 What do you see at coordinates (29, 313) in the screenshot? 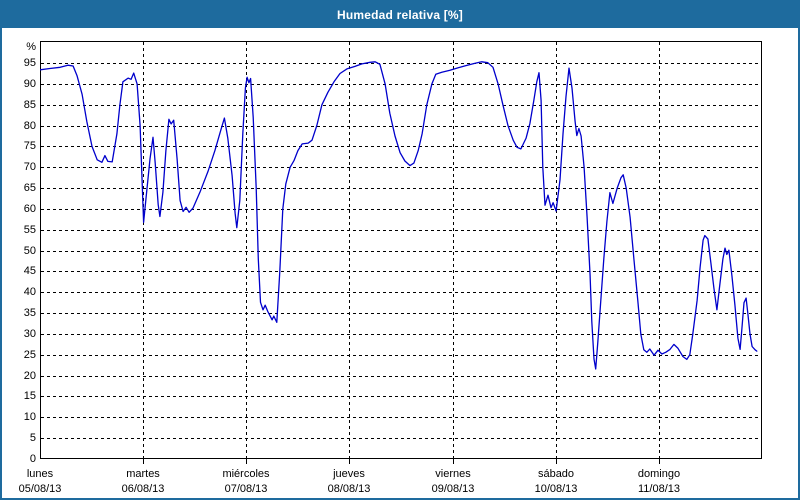
I see `y-tick-label: 35` at bounding box center [29, 313].